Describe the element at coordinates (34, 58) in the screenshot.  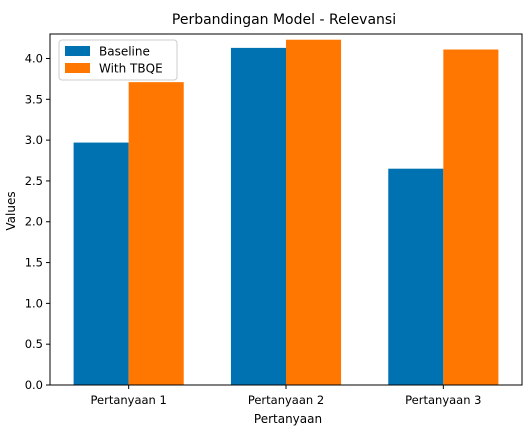
I see `y-tick-label: 4.0` at that location.